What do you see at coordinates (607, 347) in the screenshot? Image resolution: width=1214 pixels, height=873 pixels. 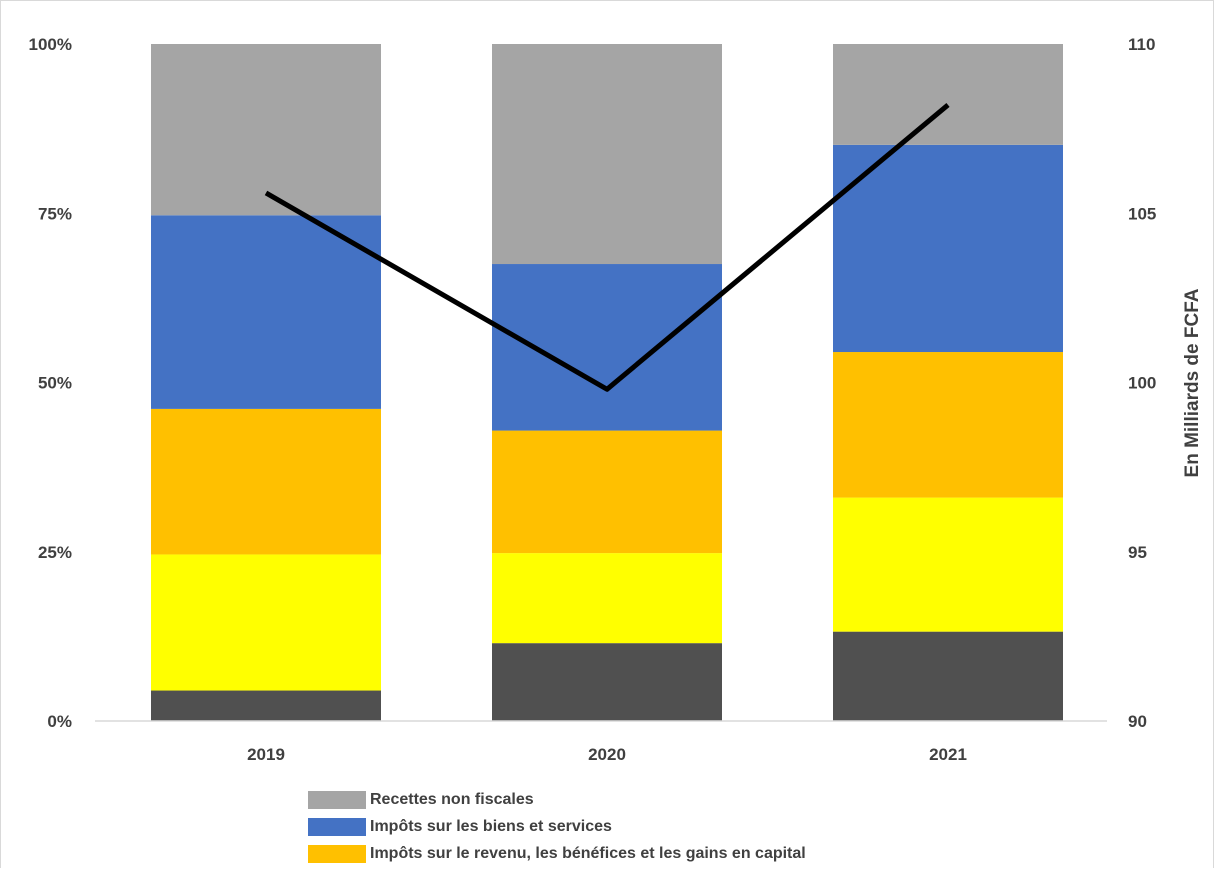 I see `bar-segment-2020-s3` at bounding box center [607, 347].